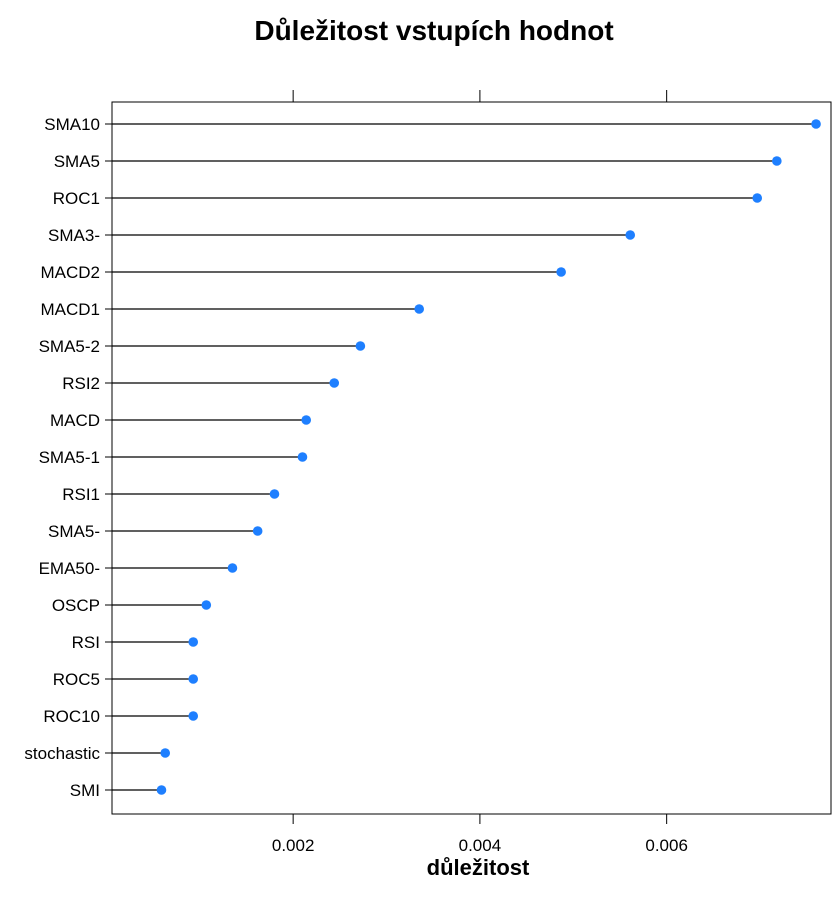  I want to click on category-label: SMA3-, so click(74, 235).